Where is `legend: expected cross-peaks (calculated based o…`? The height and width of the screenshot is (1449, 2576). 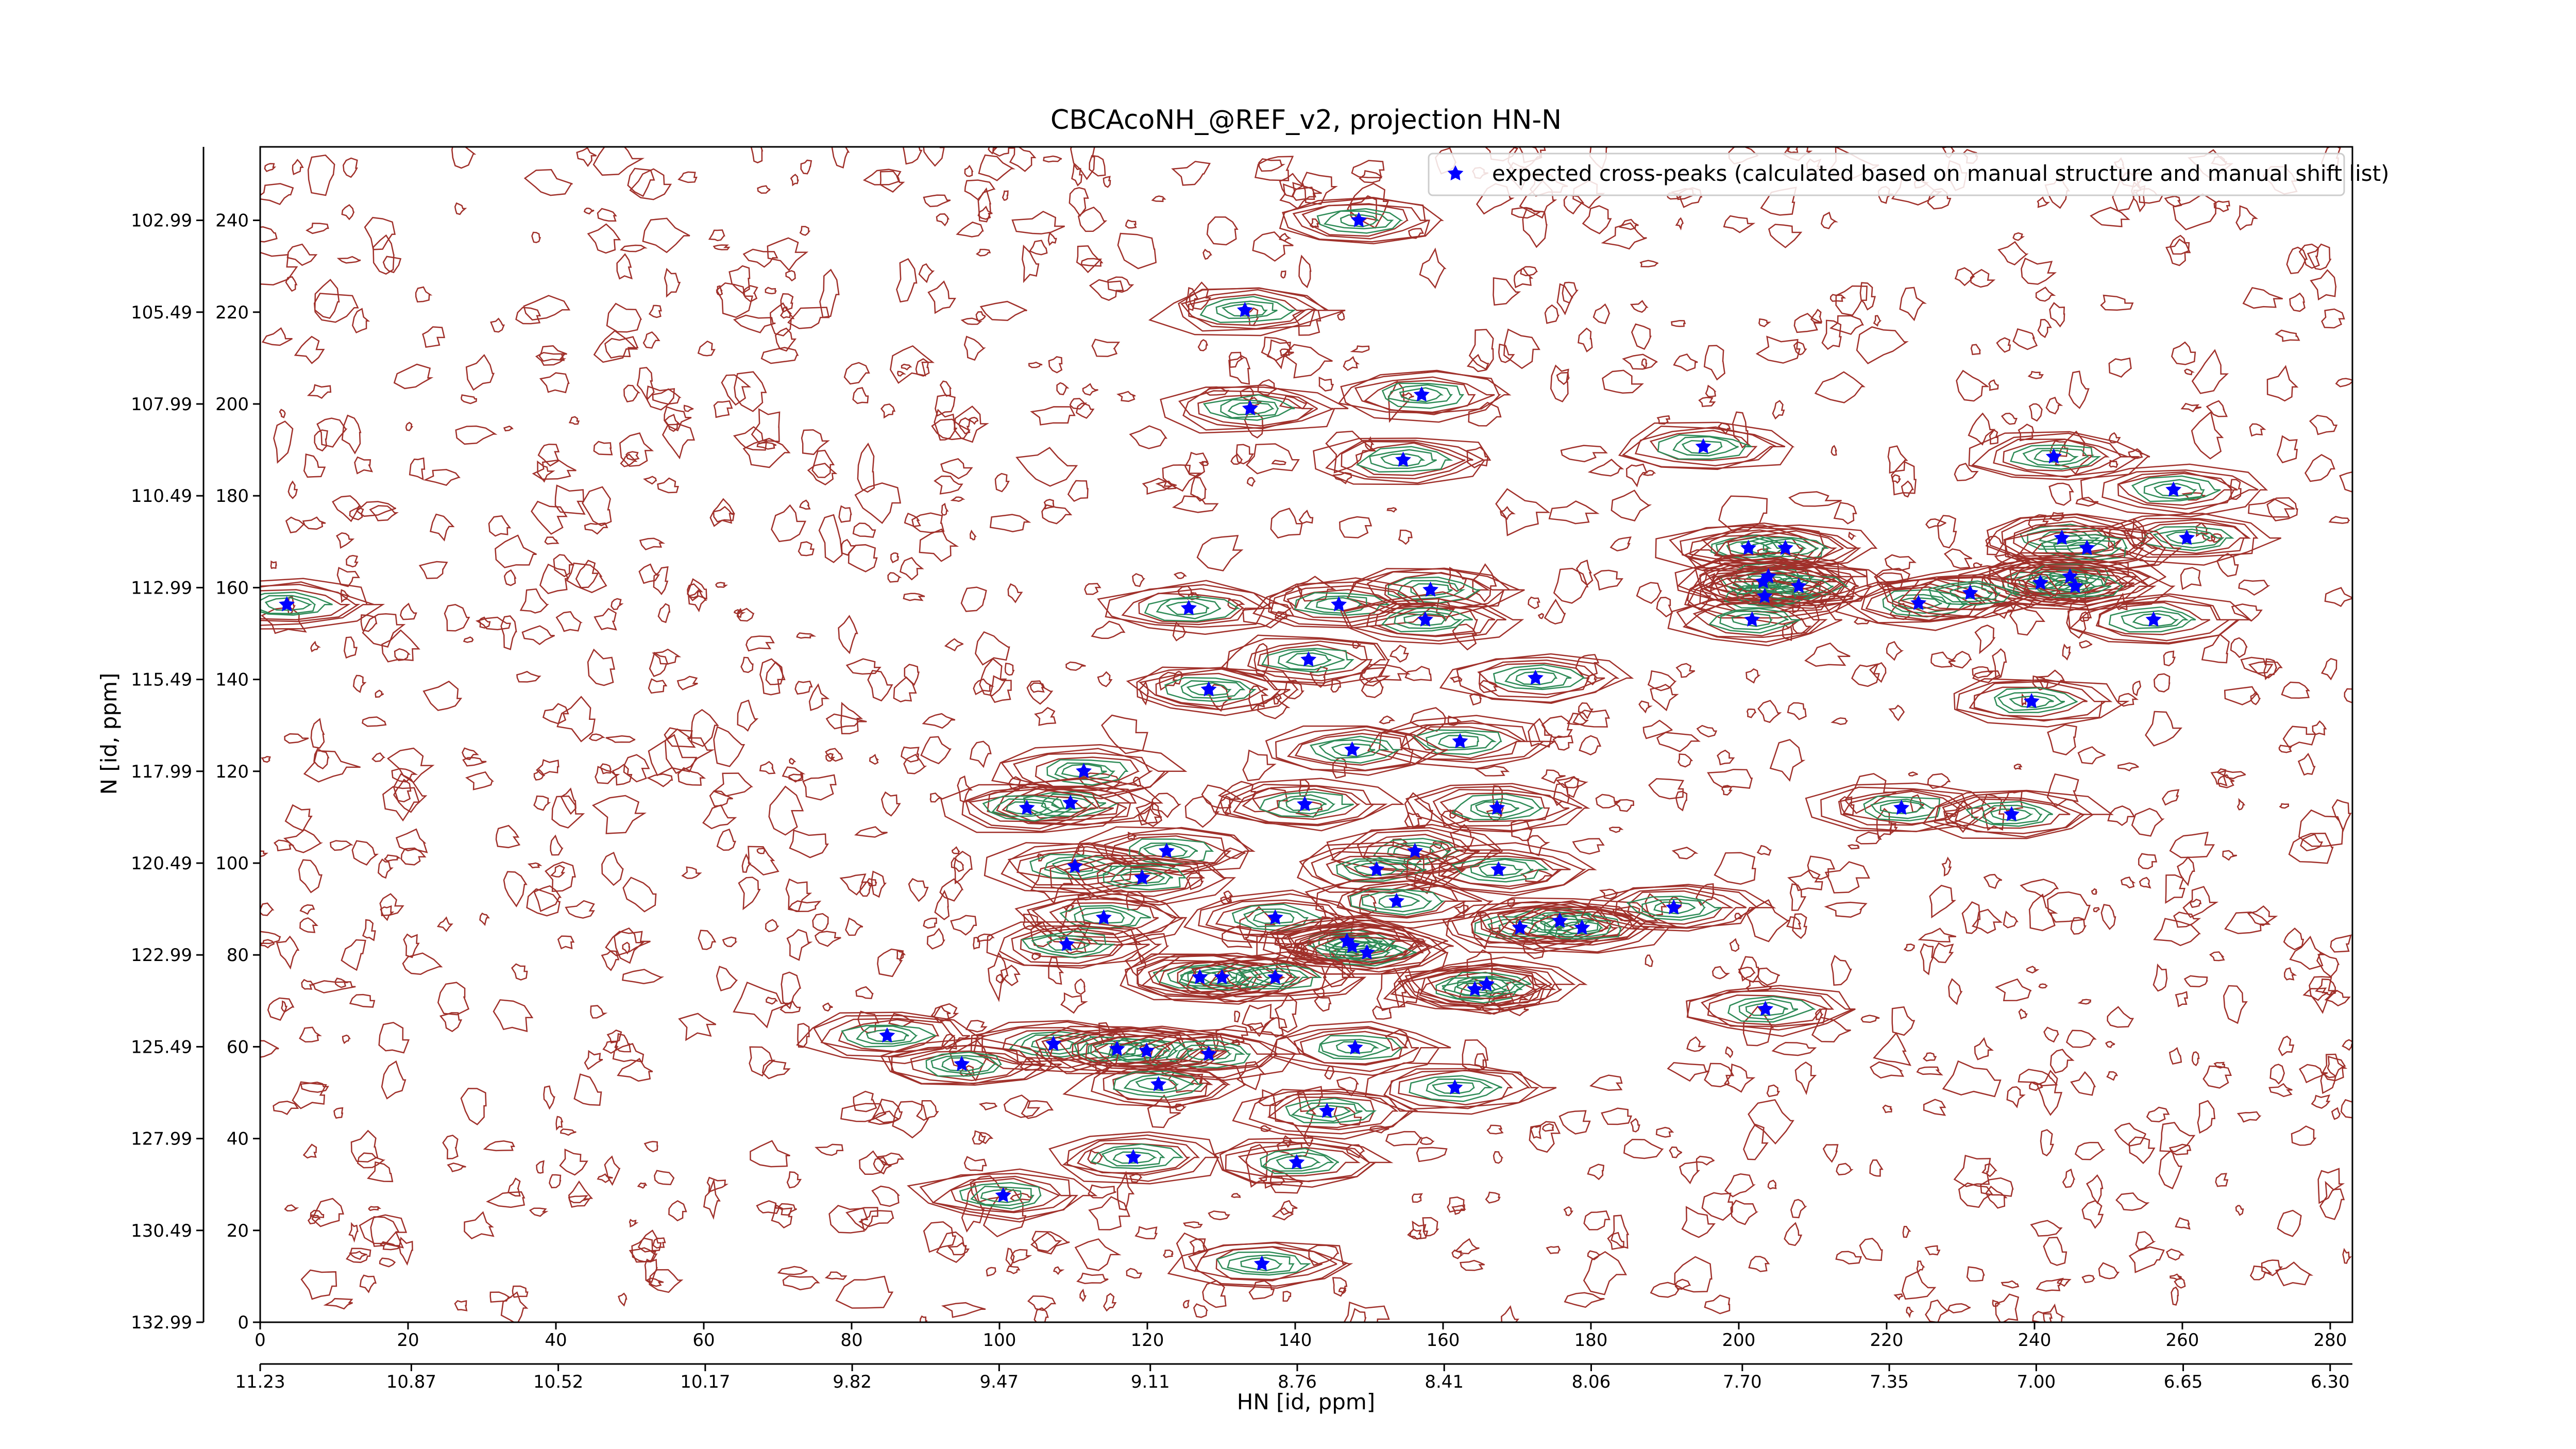 legend: expected cross-peaks (calculated based o… is located at coordinates (1908, 174).